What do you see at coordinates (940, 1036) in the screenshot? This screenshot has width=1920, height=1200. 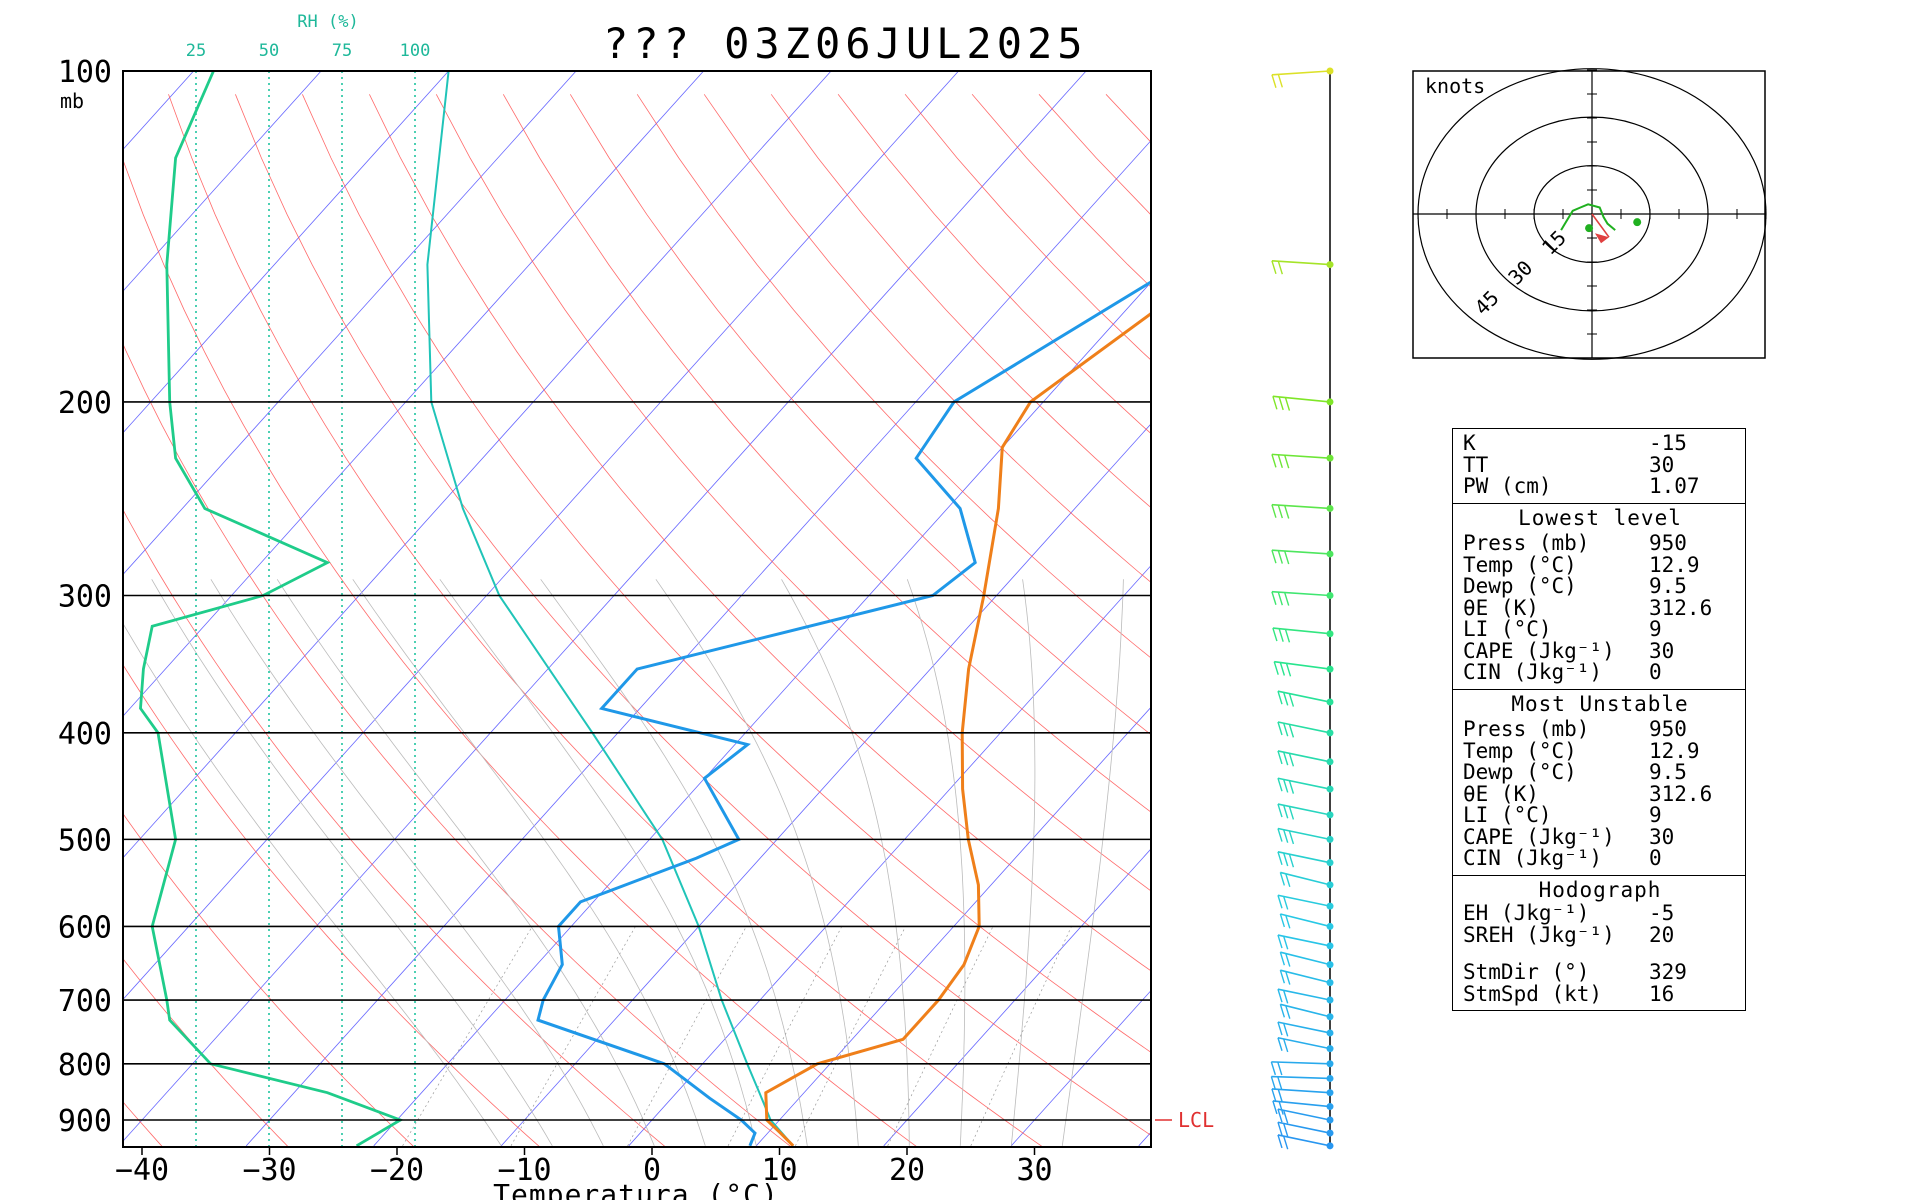 I see `mixing-ratio-line` at bounding box center [940, 1036].